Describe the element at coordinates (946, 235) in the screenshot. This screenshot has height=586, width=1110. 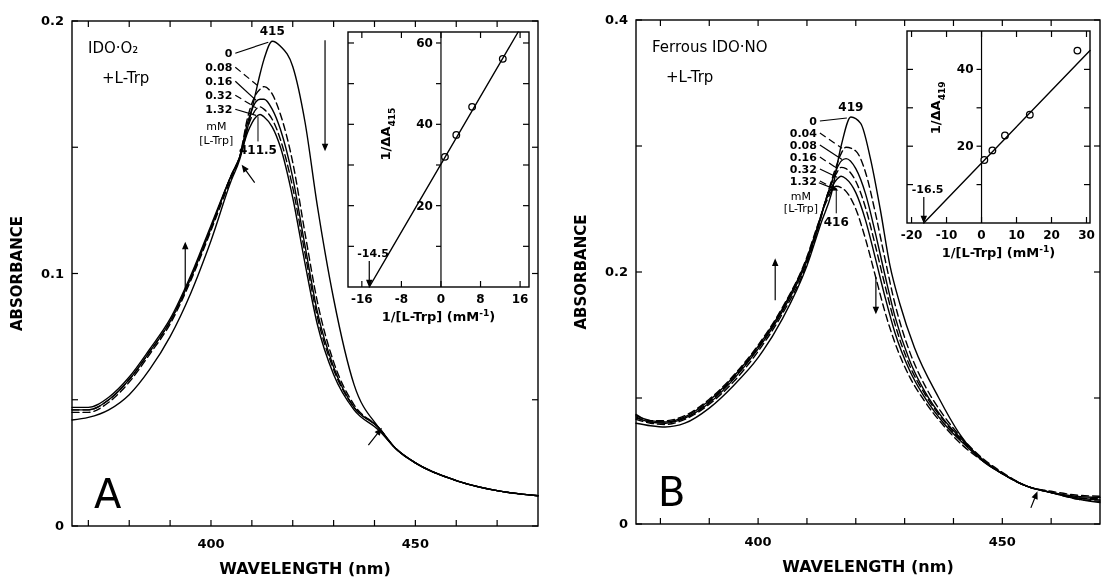
I see `x-tick-label: -10` at that location.